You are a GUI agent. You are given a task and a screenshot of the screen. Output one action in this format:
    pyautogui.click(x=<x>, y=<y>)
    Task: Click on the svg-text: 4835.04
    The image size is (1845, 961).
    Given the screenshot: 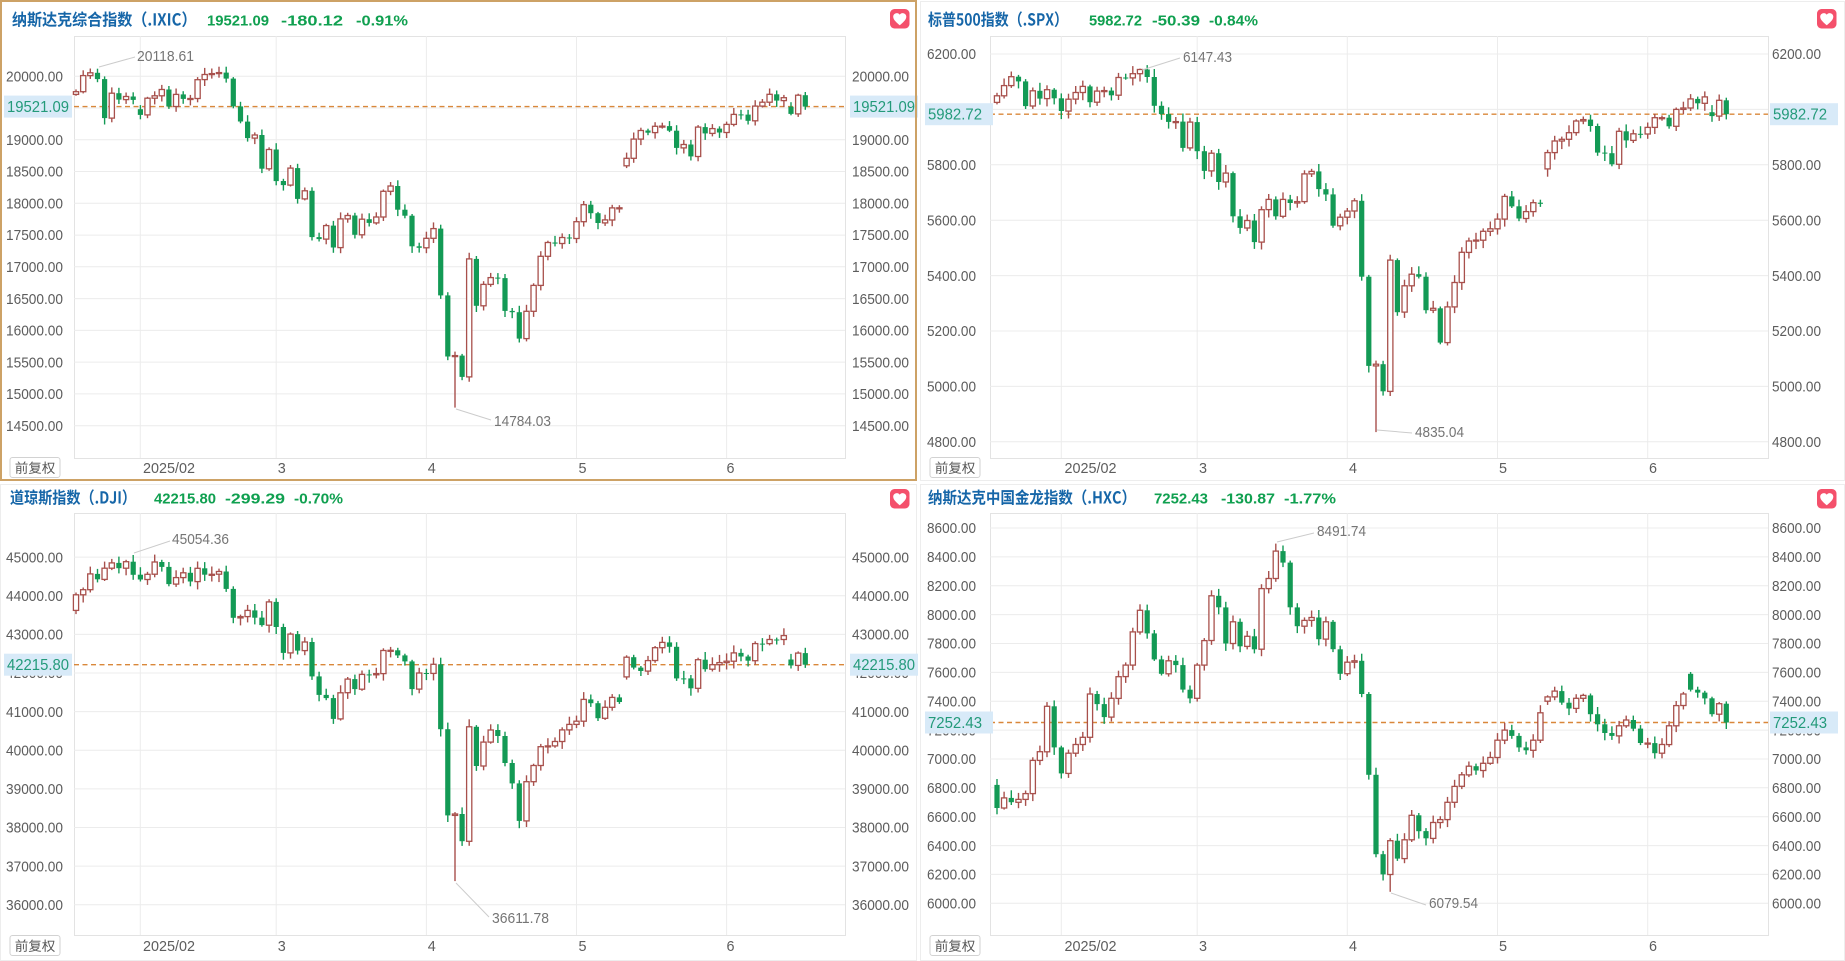 What is the action you would take?
    pyautogui.click(x=1439, y=432)
    